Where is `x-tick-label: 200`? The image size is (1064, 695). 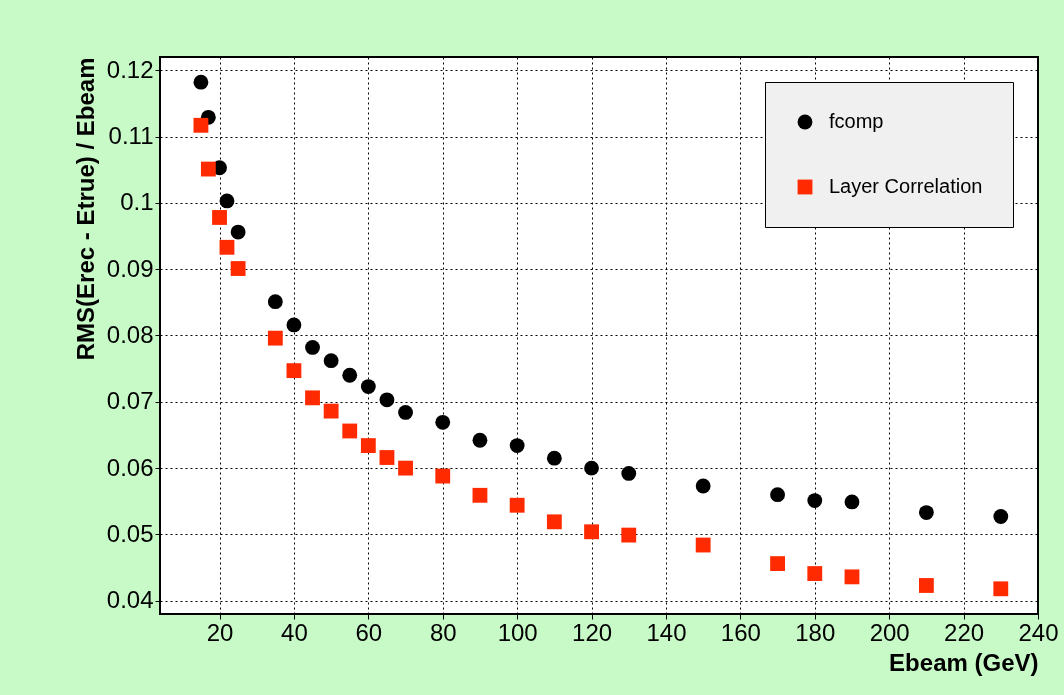 x-tick-label: 200 is located at coordinates (889, 632).